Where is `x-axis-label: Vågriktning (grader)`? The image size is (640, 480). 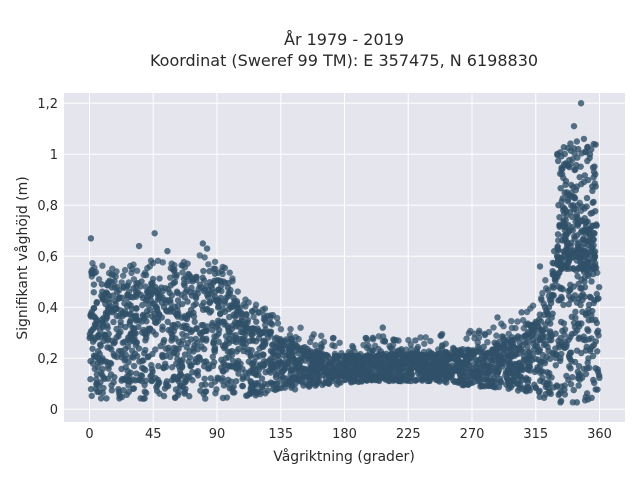
x-axis-label: Vågriktning (grader) is located at coordinates (344, 456).